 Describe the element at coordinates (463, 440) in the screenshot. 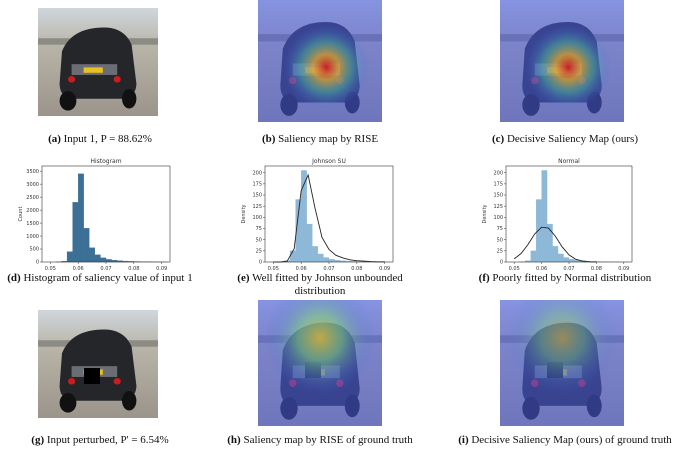

I see `caption-tag: (i)` at that location.